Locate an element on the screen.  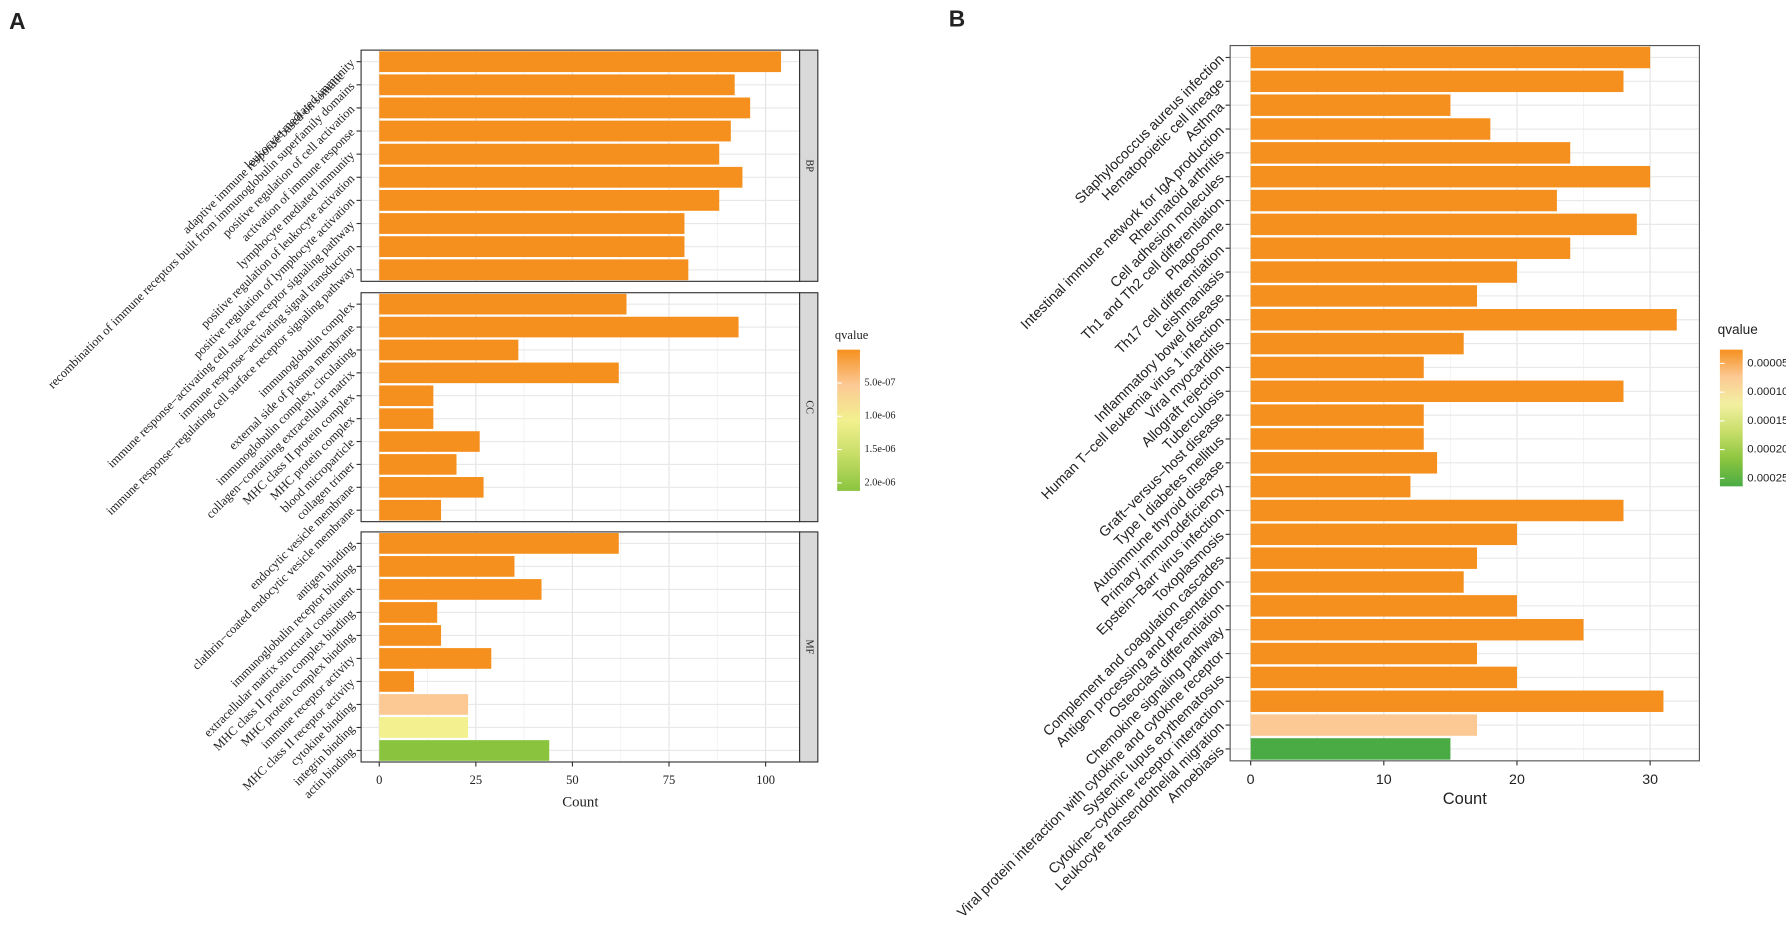
x-tick-label: 50 is located at coordinates (572, 780).